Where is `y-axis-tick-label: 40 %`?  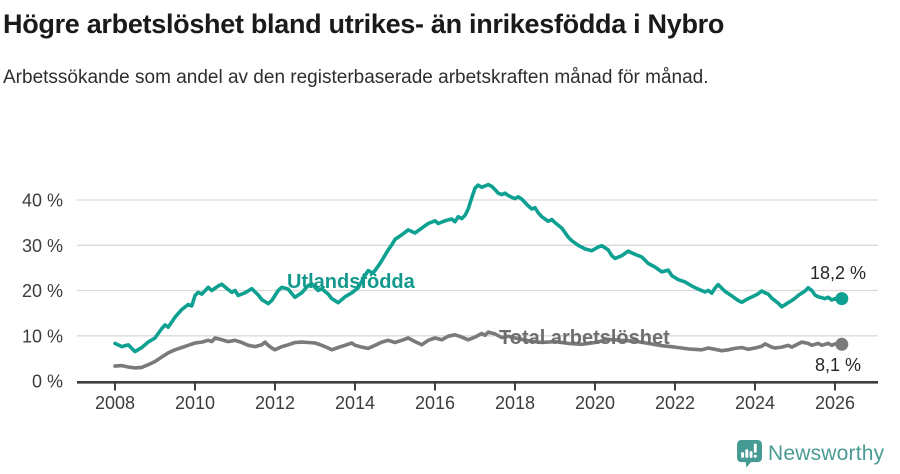 y-axis-tick-label: 40 % is located at coordinates (42, 201).